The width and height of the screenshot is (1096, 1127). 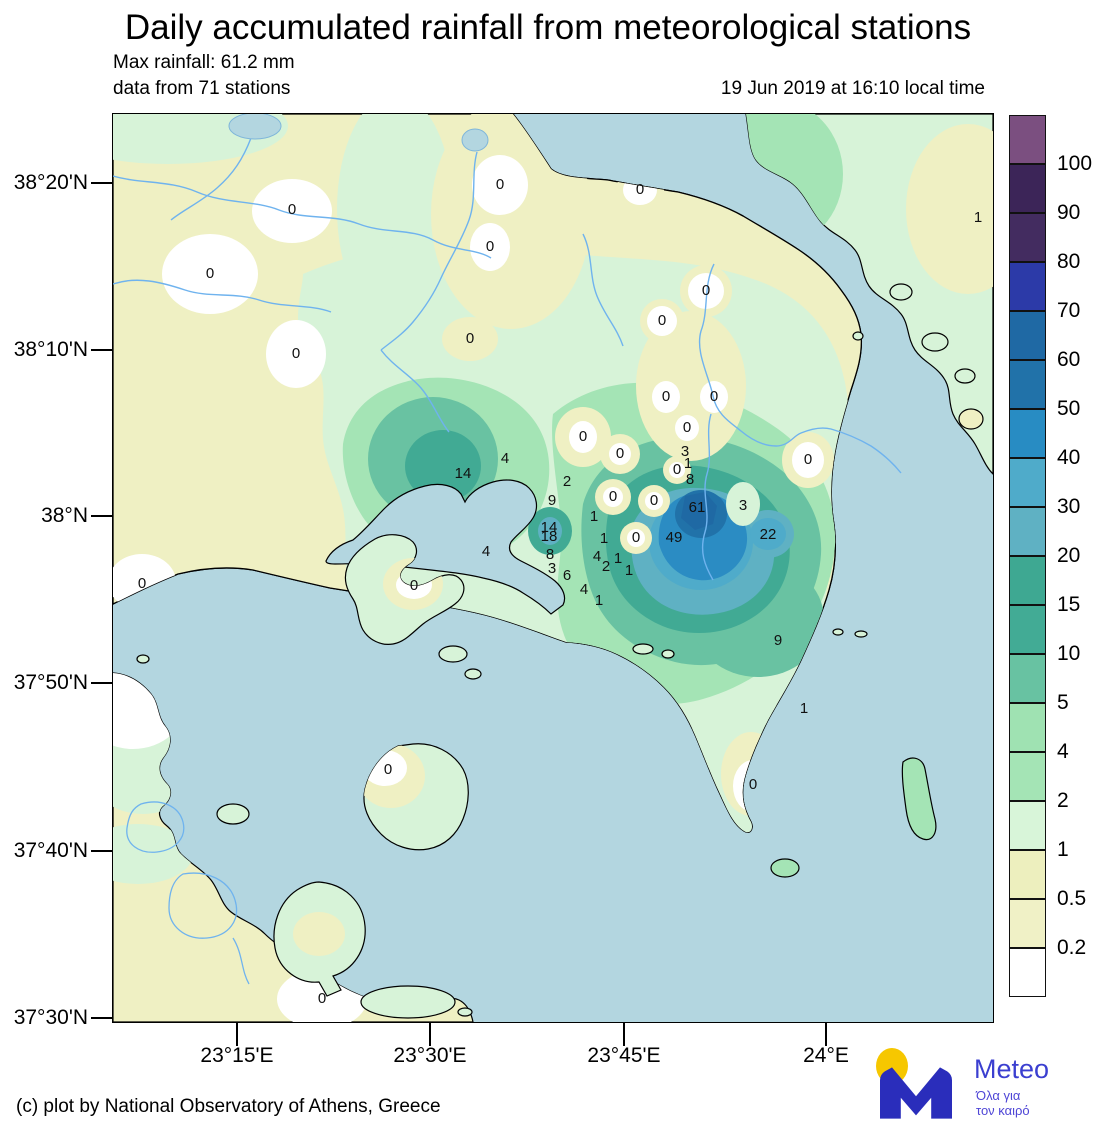 I want to click on colorbar-tick-label: 2, so click(x=1063, y=800).